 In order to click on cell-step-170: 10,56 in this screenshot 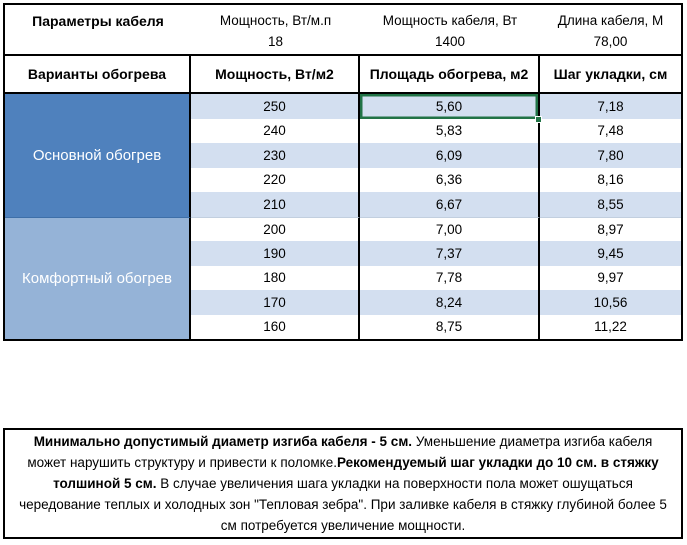, I will do `click(610, 302)`.